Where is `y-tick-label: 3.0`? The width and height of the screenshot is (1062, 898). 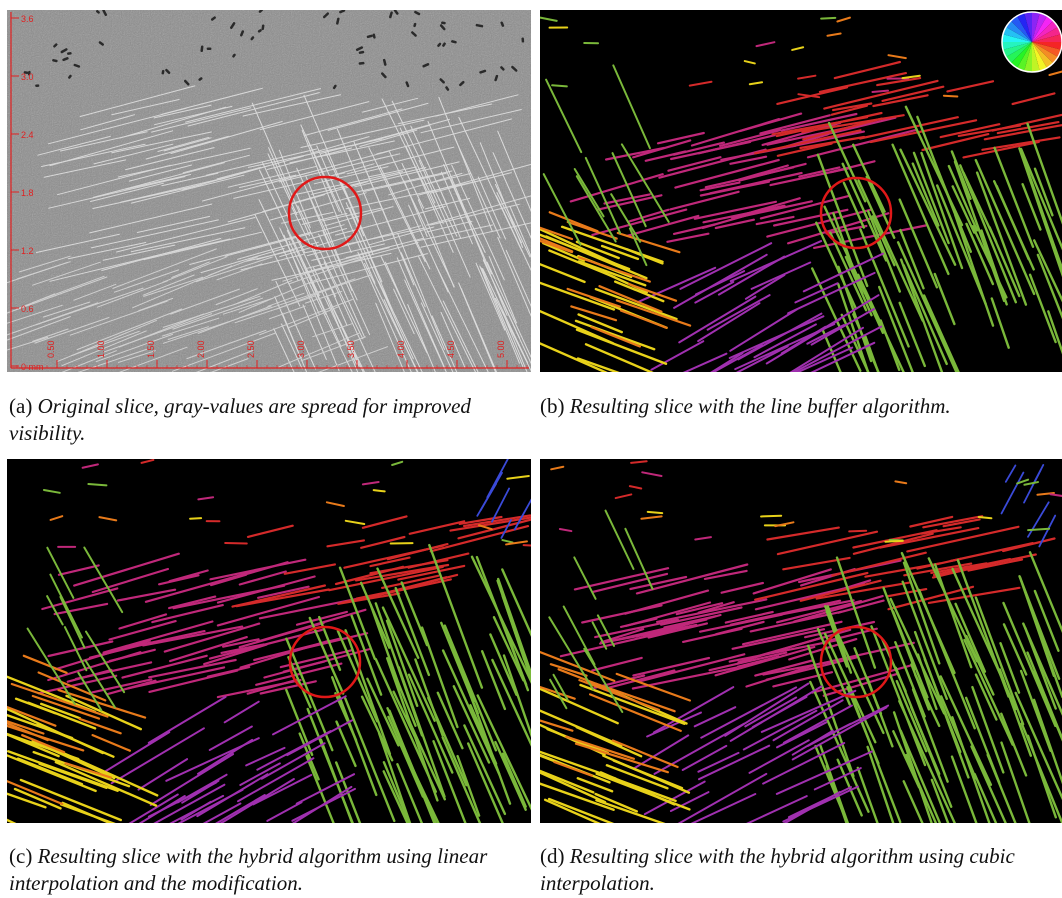
y-tick-label: 3.0 is located at coordinates (27, 77).